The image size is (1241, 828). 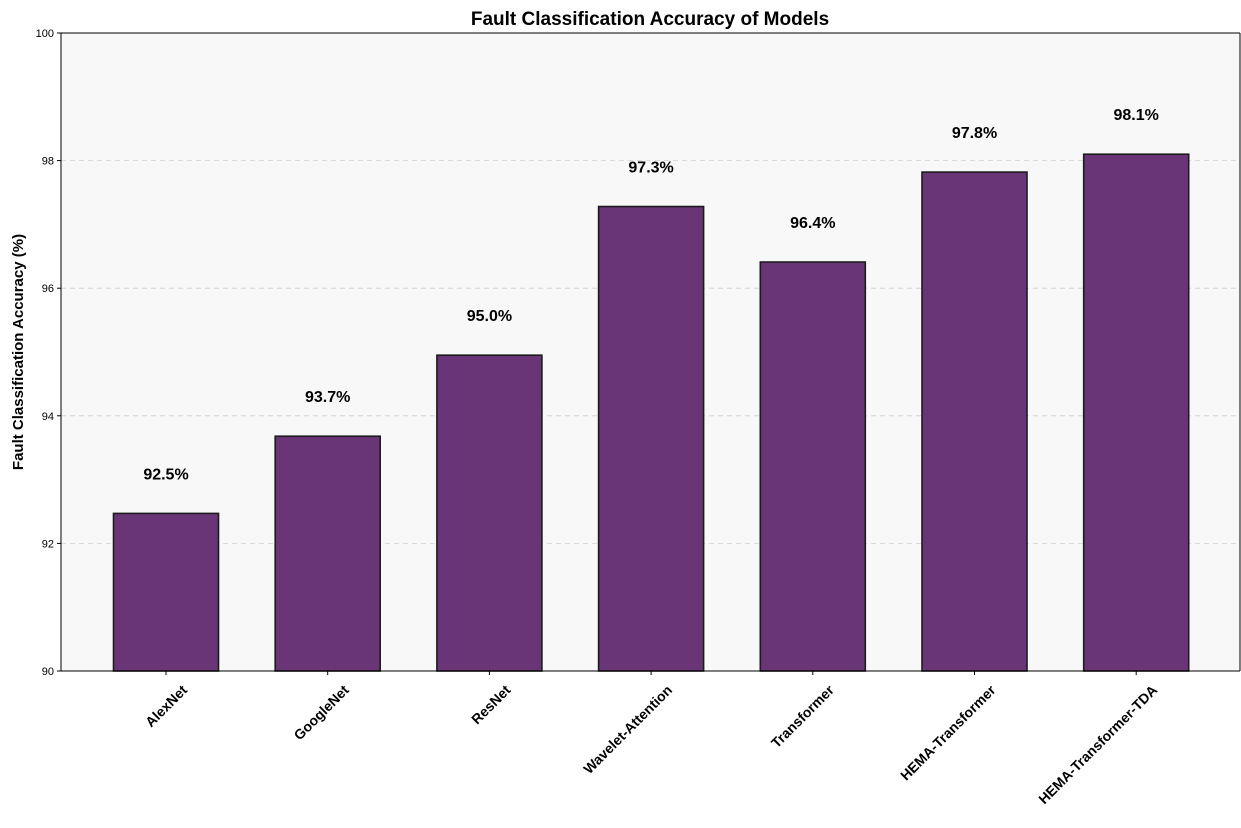 I want to click on x-tick-label: ResNet, so click(x=491, y=705).